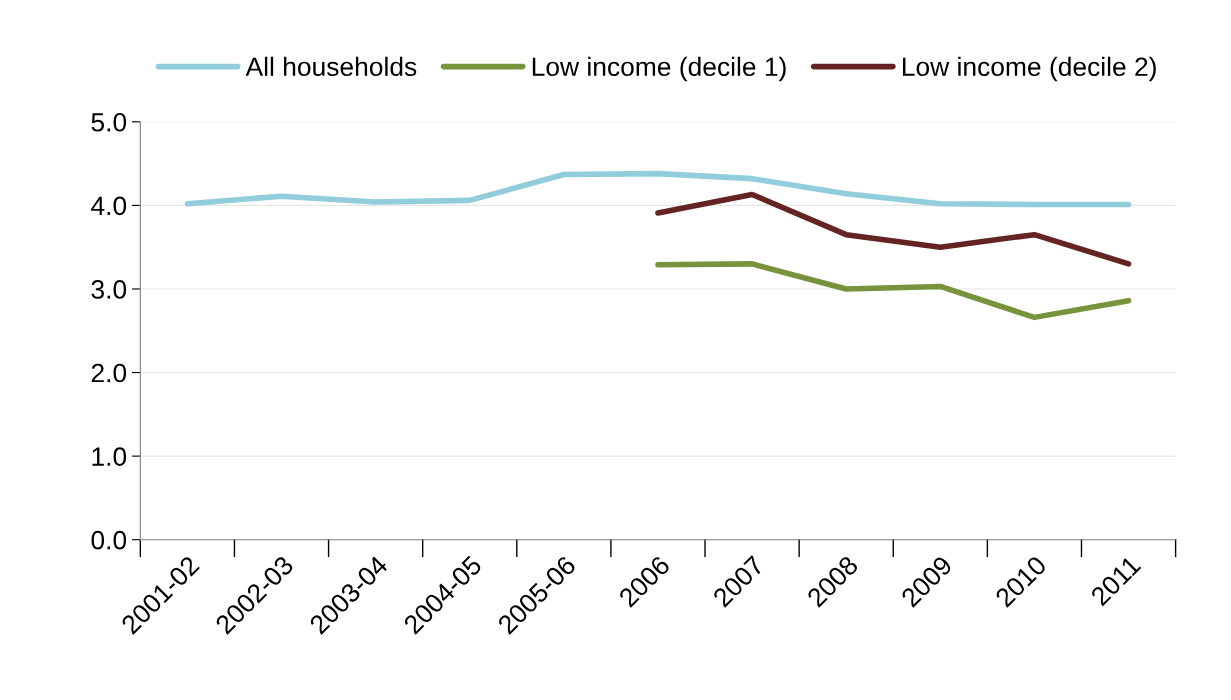 The width and height of the screenshot is (1231, 700). Describe the element at coordinates (109, 289) in the screenshot. I see `y-tick-label: 3.0` at that location.